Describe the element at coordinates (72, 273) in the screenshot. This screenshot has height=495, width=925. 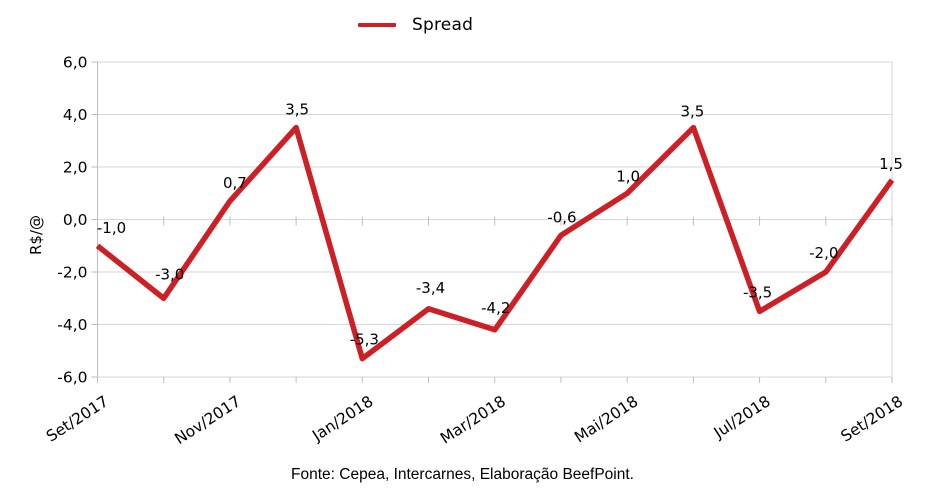
I see `y-tick-label: -2,0` at that location.